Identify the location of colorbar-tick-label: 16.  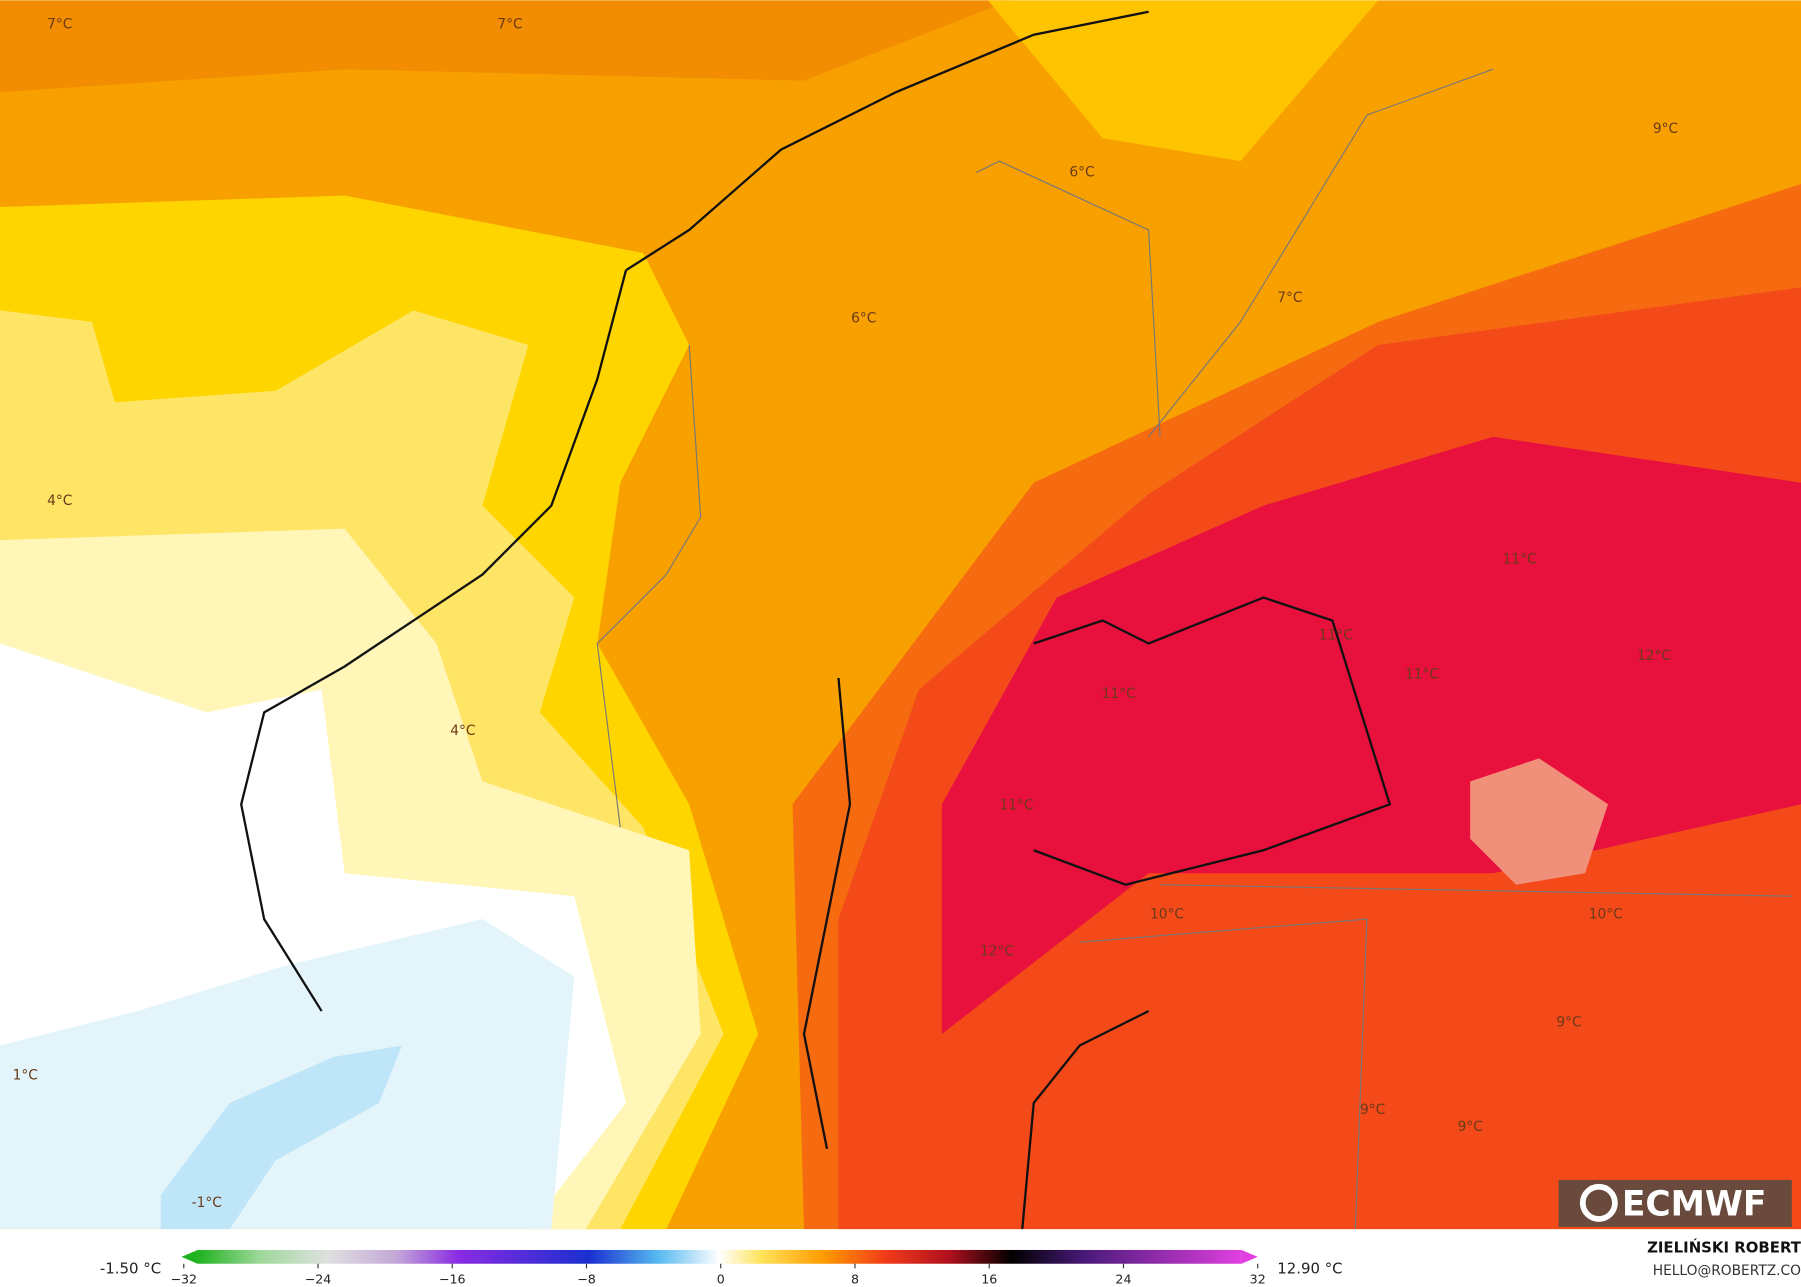
(989, 1278).